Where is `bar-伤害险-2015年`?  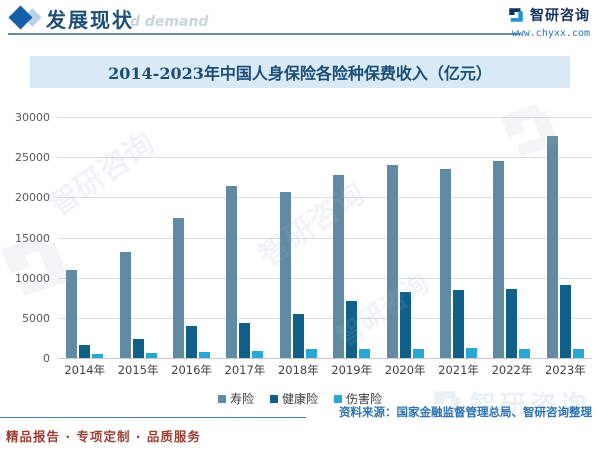
bar-伤害险-2015年 is located at coordinates (151, 355).